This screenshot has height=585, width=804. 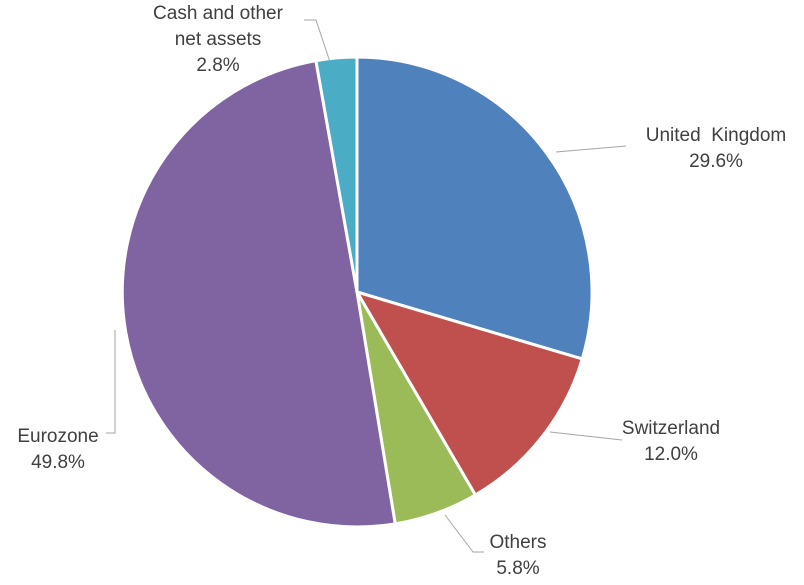 What do you see at coordinates (716, 148) in the screenshot?
I see `data-label-united-kingdom: United Kingdom 29.6%` at bounding box center [716, 148].